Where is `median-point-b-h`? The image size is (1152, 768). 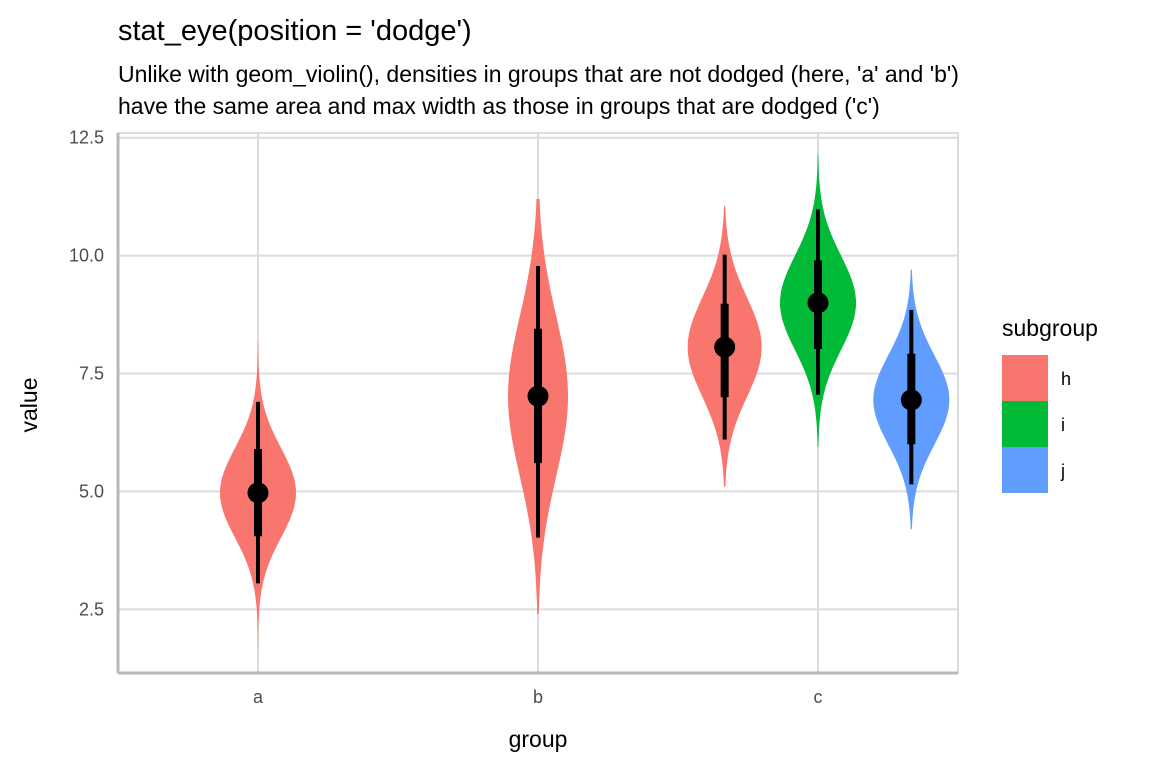
median-point-b-h is located at coordinates (538, 396).